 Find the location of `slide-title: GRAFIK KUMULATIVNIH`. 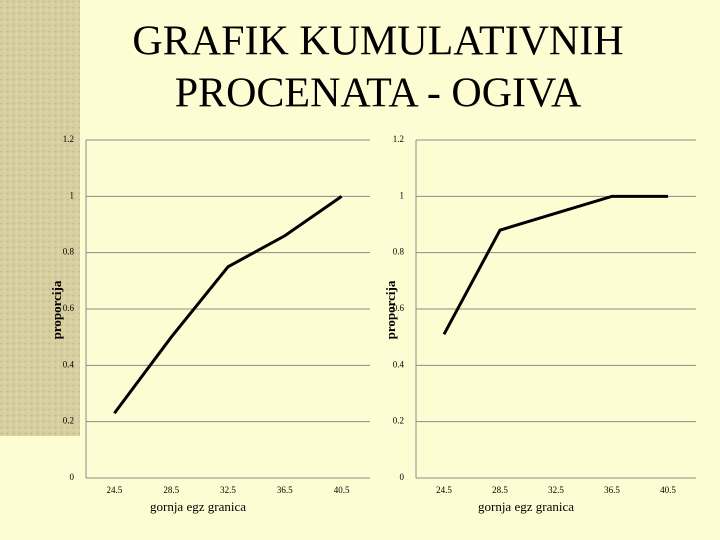

slide-title: GRAFIK KUMULATIVNIH is located at coordinates (377, 42).